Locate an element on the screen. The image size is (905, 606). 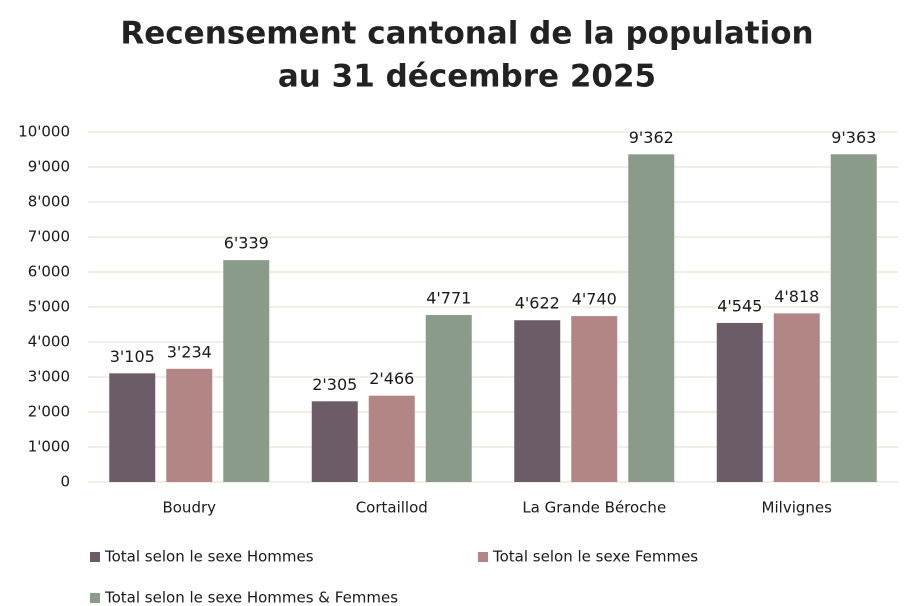
data-label: 2'305 is located at coordinates (334, 384).